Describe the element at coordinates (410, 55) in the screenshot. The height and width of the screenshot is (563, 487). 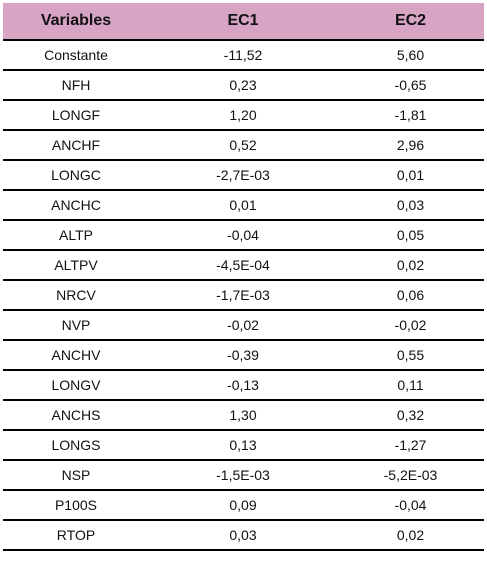
I see `value-cell: 5,60` at that location.